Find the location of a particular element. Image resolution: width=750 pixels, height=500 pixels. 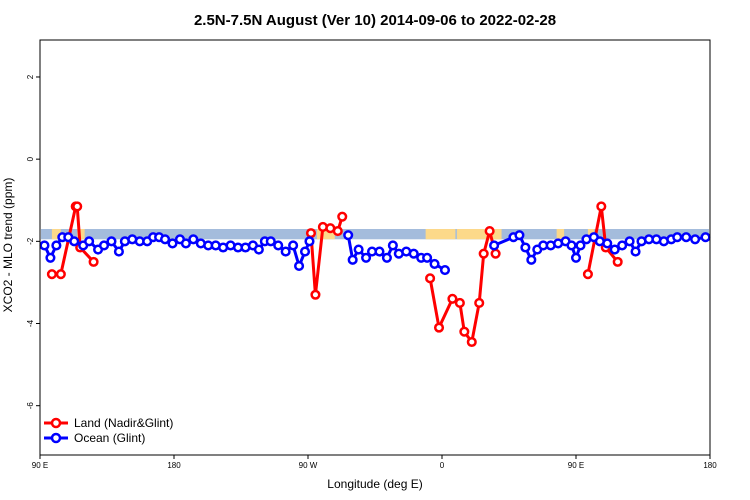

y-tick-label: -4 is located at coordinates (30, 323).